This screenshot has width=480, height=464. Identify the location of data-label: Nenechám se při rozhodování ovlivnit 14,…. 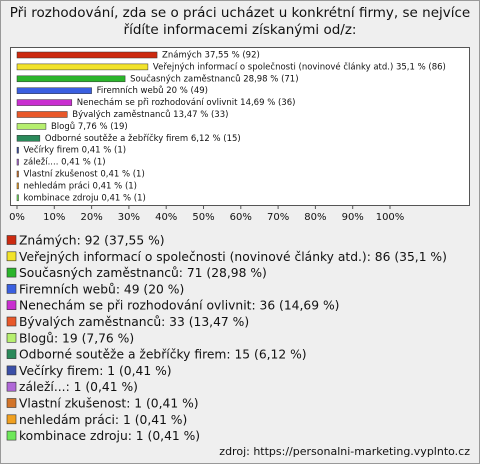
(186, 103).